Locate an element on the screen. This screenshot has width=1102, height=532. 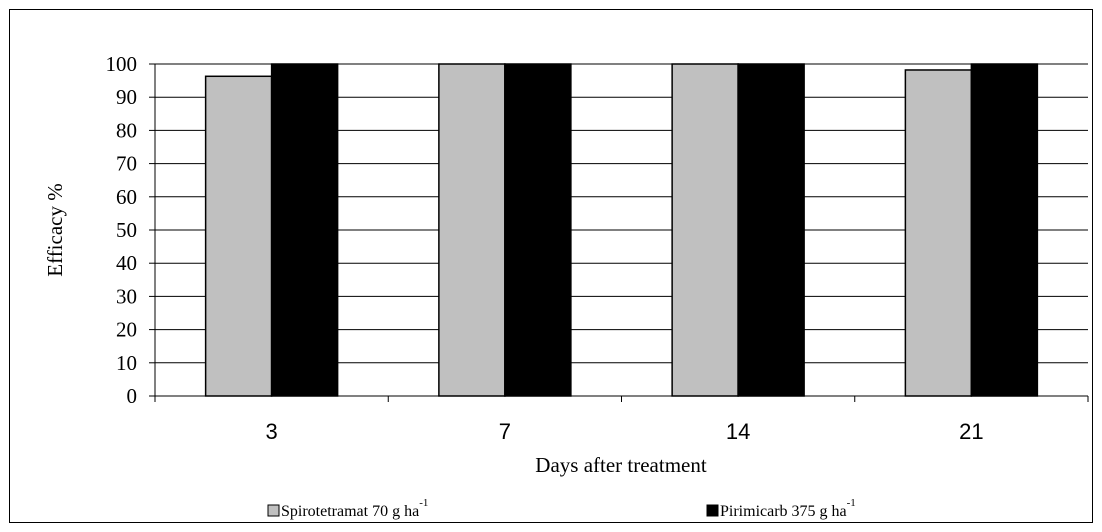
legend-label-spirotetramat-exponent: -1 is located at coordinates (423, 503).